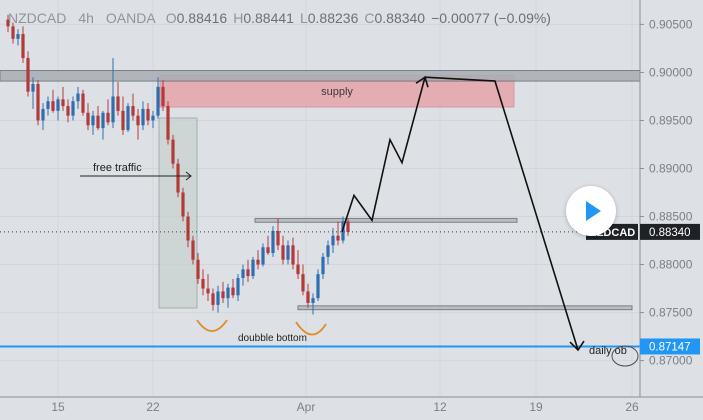 The height and width of the screenshot is (420, 703). Describe the element at coordinates (58, 407) in the screenshot. I see `x-tick-label: 15` at that location.